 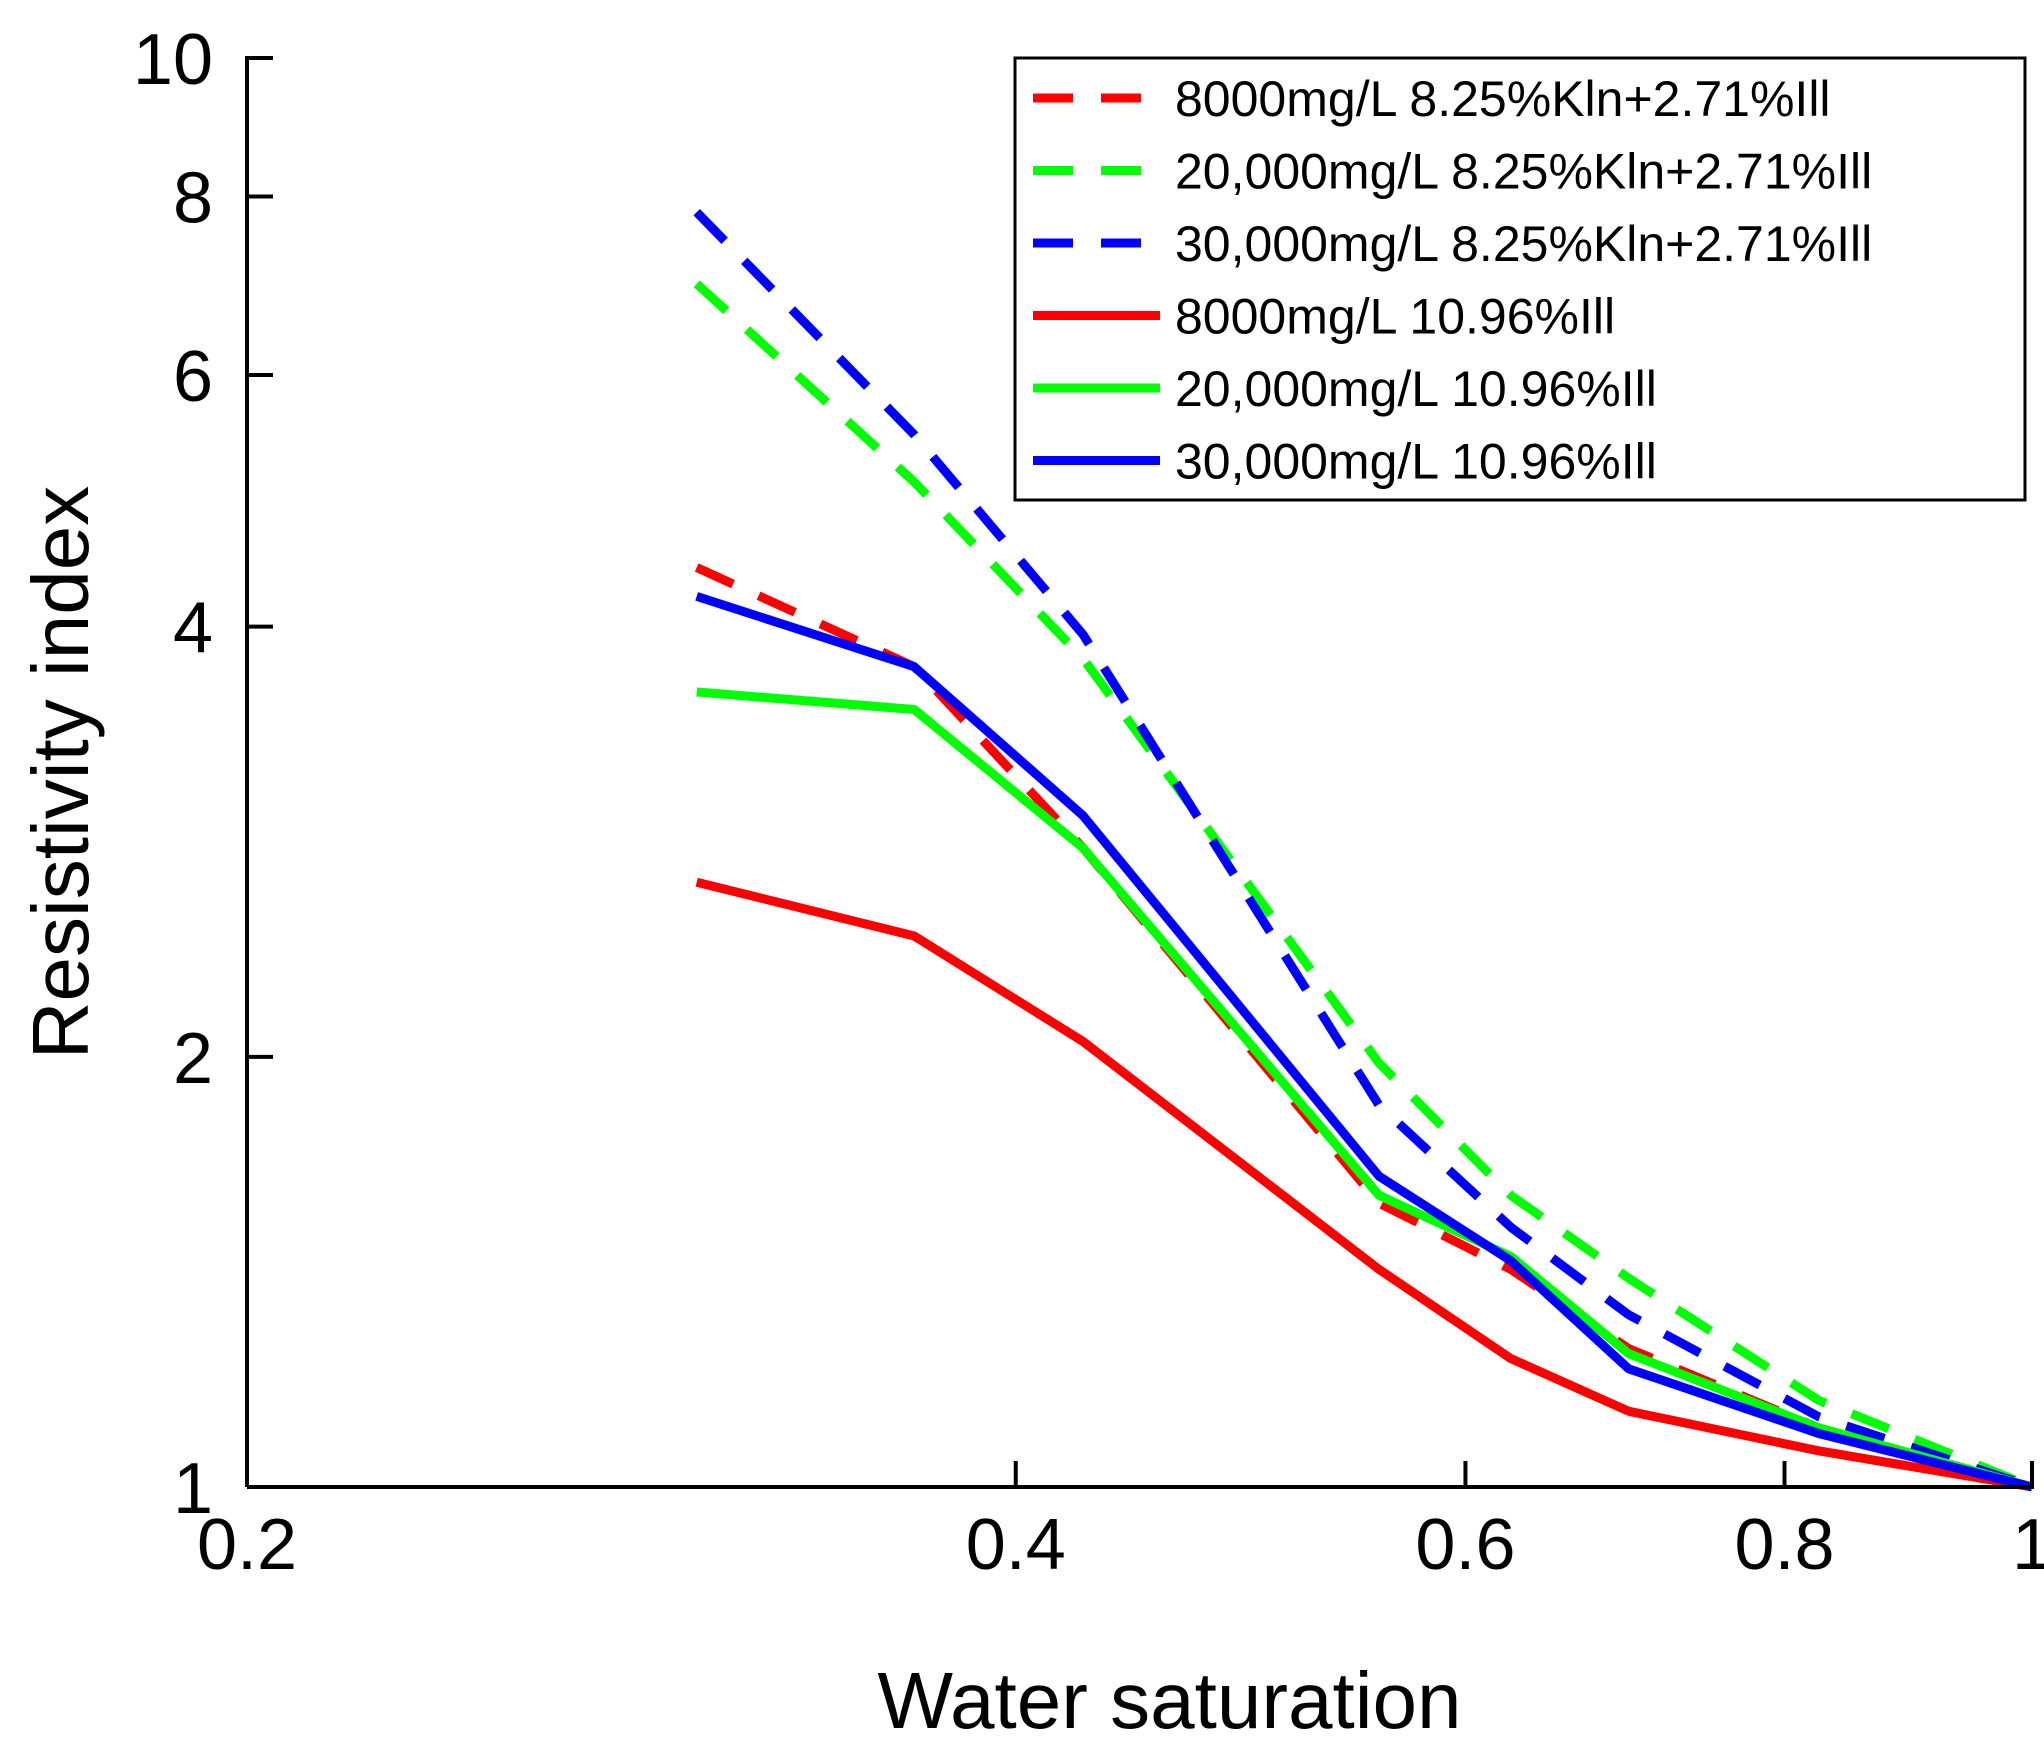 What do you see at coordinates (1523, 172) in the screenshot?
I see `legend-label-2: 20,000mg/L 8.25%Kln+2.71%Ill` at bounding box center [1523, 172].